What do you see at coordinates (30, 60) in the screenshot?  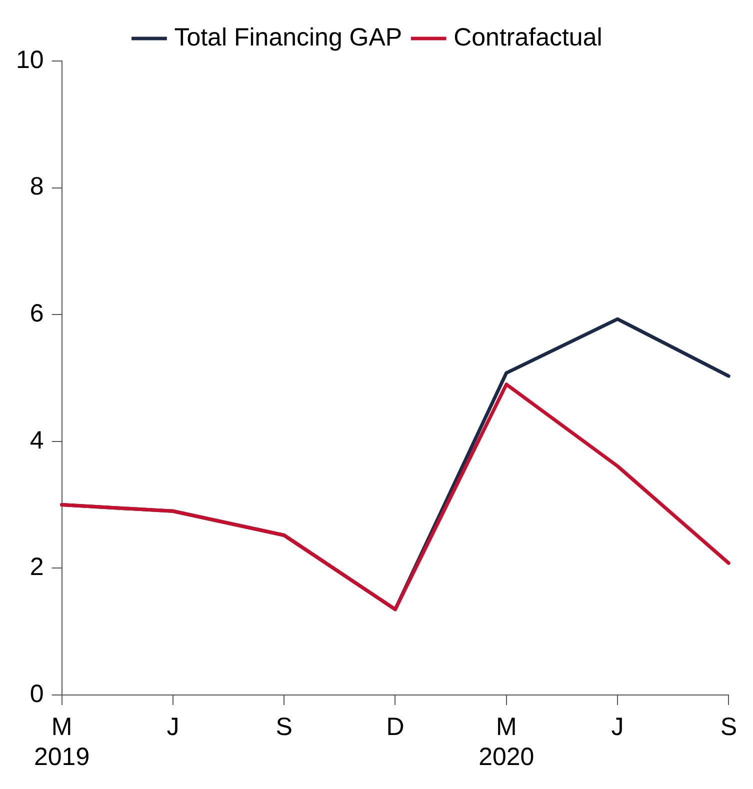 I see `y-tick-label: 10` at bounding box center [30, 60].